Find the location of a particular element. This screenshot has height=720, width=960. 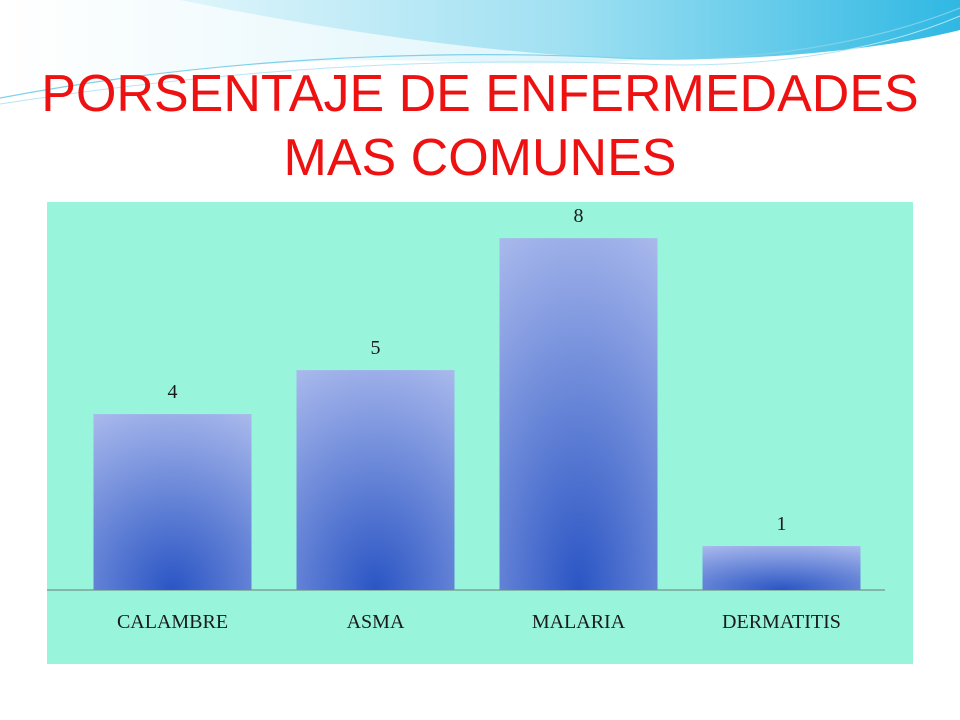

data-label-asma: 5 is located at coordinates (376, 348).